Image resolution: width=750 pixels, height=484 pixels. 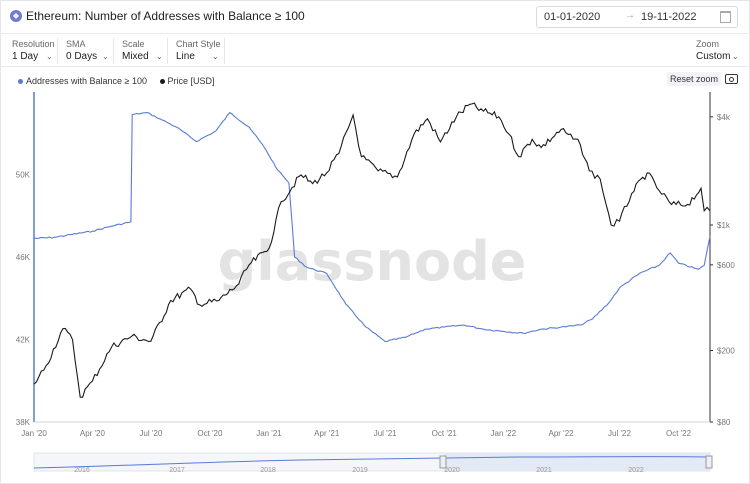 I want to click on navigator-right-handle, so click(x=709, y=462).